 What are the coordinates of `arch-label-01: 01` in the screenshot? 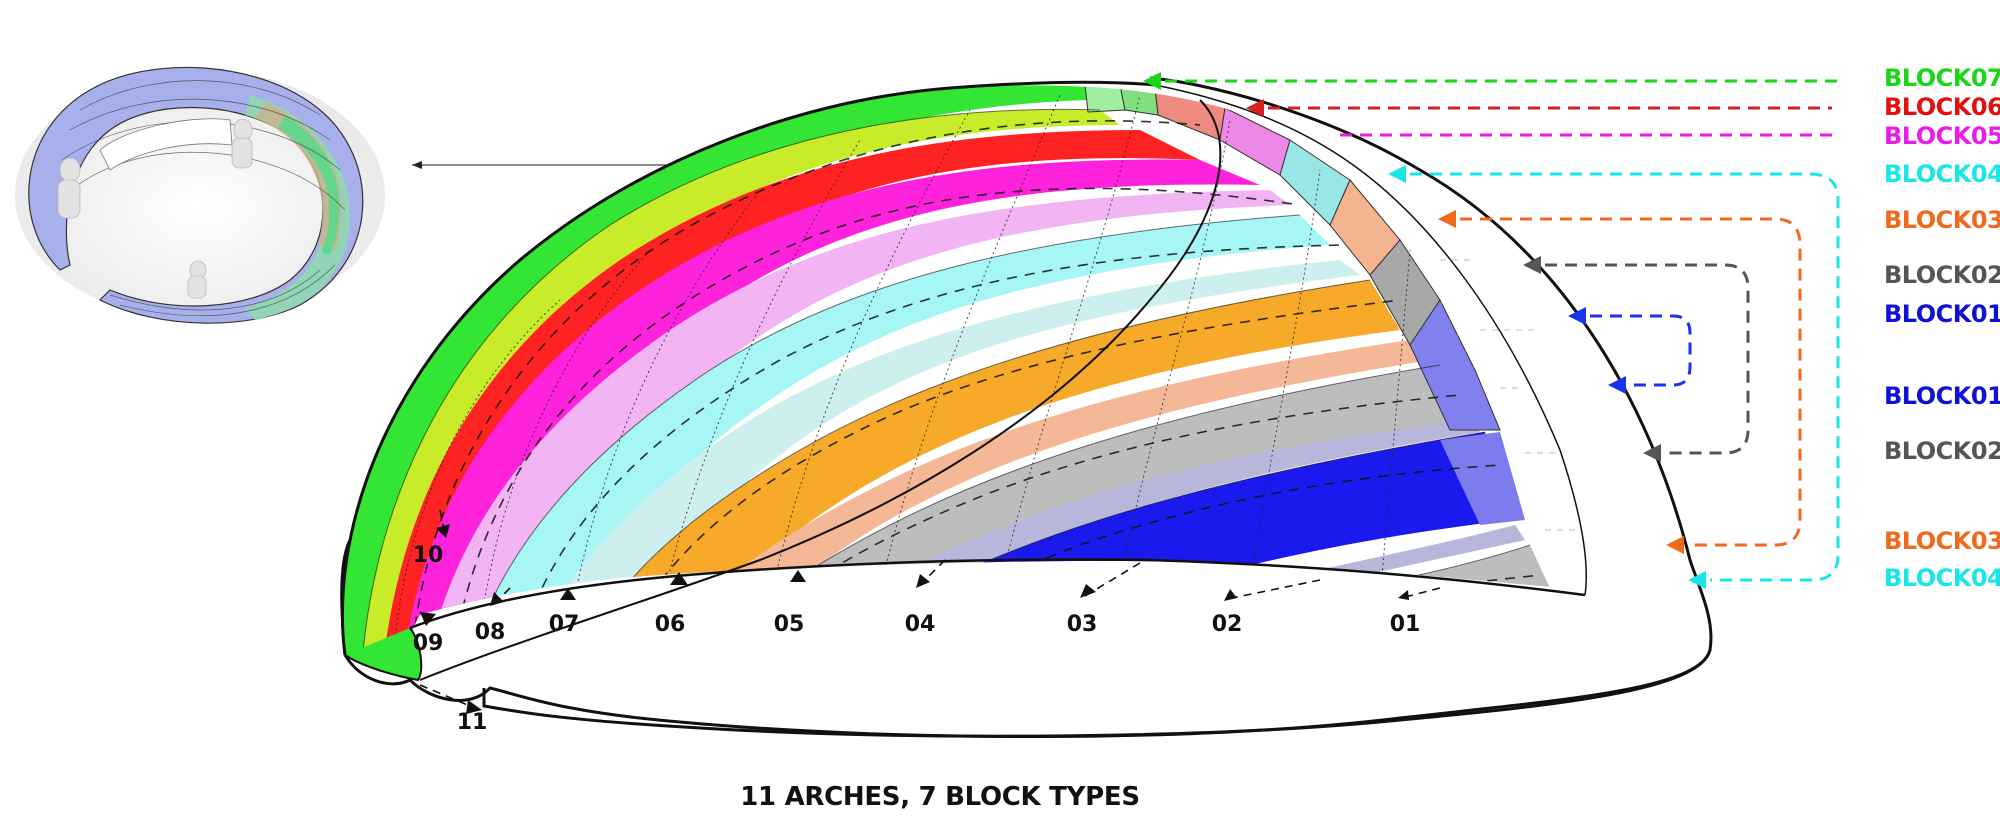 It's located at (1405, 624).